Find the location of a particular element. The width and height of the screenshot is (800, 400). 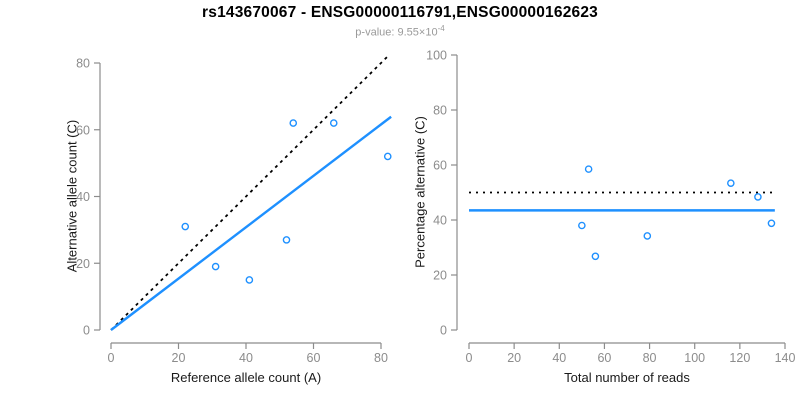

x-axis-label-right: Total number of reads is located at coordinates (627, 377).